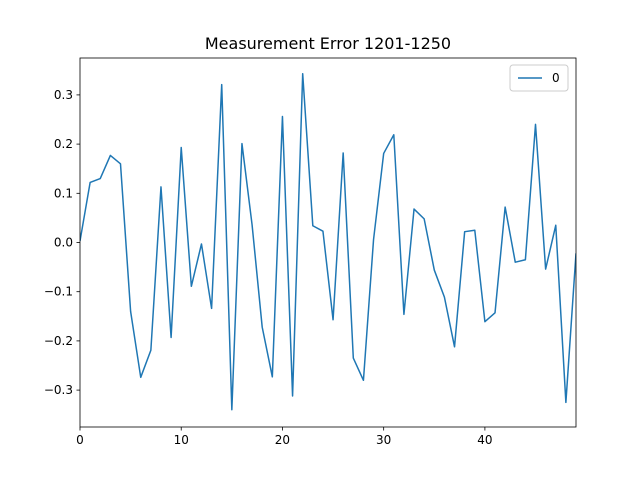 Image resolution: width=640 pixels, height=480 pixels. I want to click on y-tick-label: 0.1, so click(63, 193).